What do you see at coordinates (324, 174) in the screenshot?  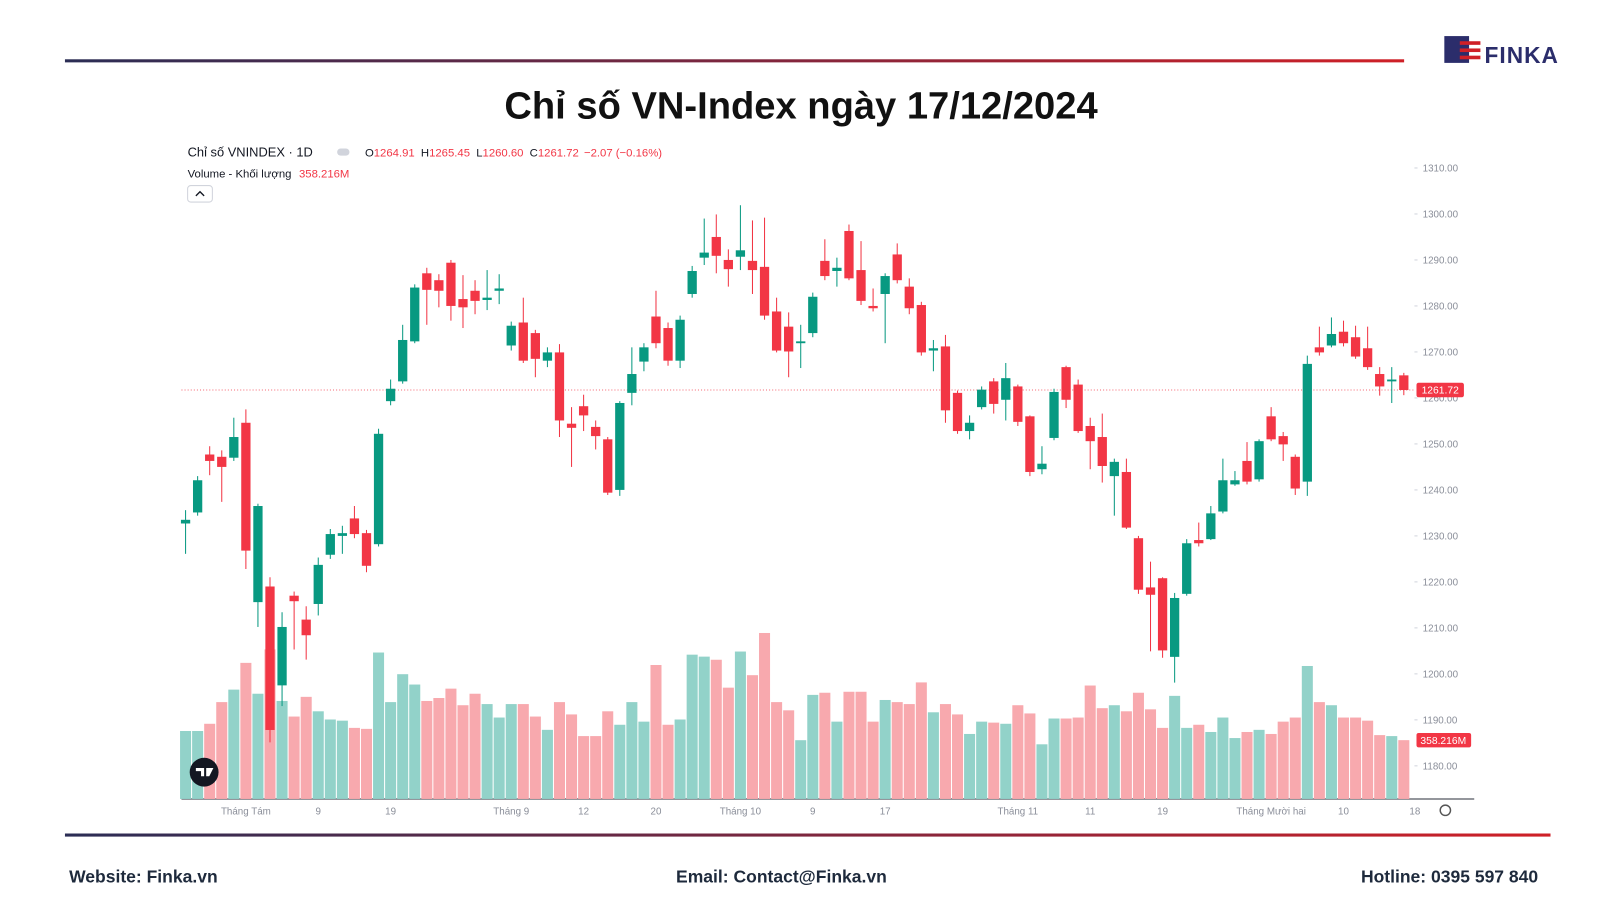 I see `volume-header-value: 358.216M` at bounding box center [324, 174].